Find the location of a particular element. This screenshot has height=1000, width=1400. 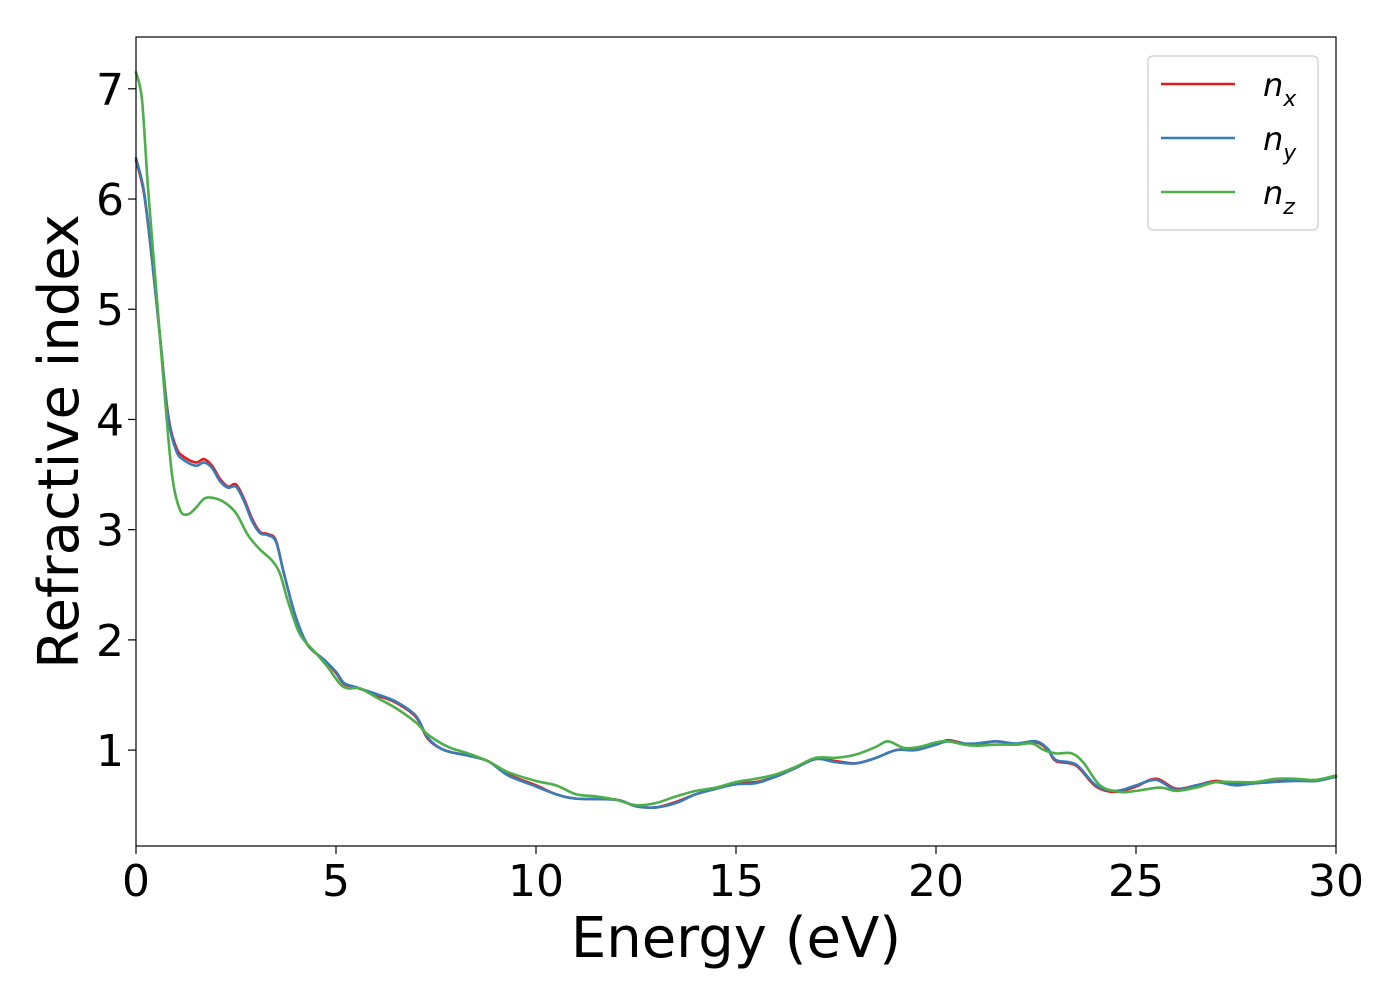

y-tick-label: 3 is located at coordinates (110, 531).